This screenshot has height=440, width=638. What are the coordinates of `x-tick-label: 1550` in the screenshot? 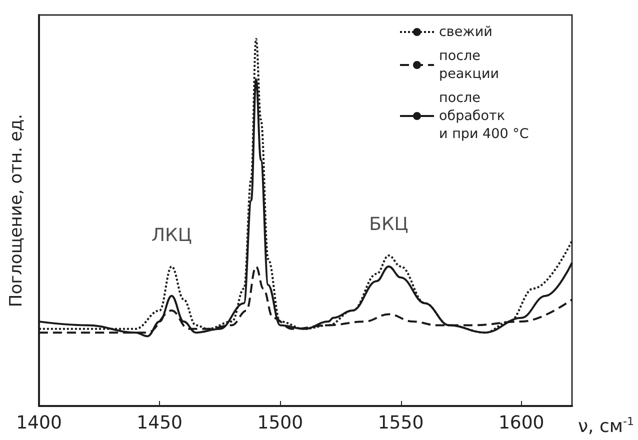 It's located at (401, 423).